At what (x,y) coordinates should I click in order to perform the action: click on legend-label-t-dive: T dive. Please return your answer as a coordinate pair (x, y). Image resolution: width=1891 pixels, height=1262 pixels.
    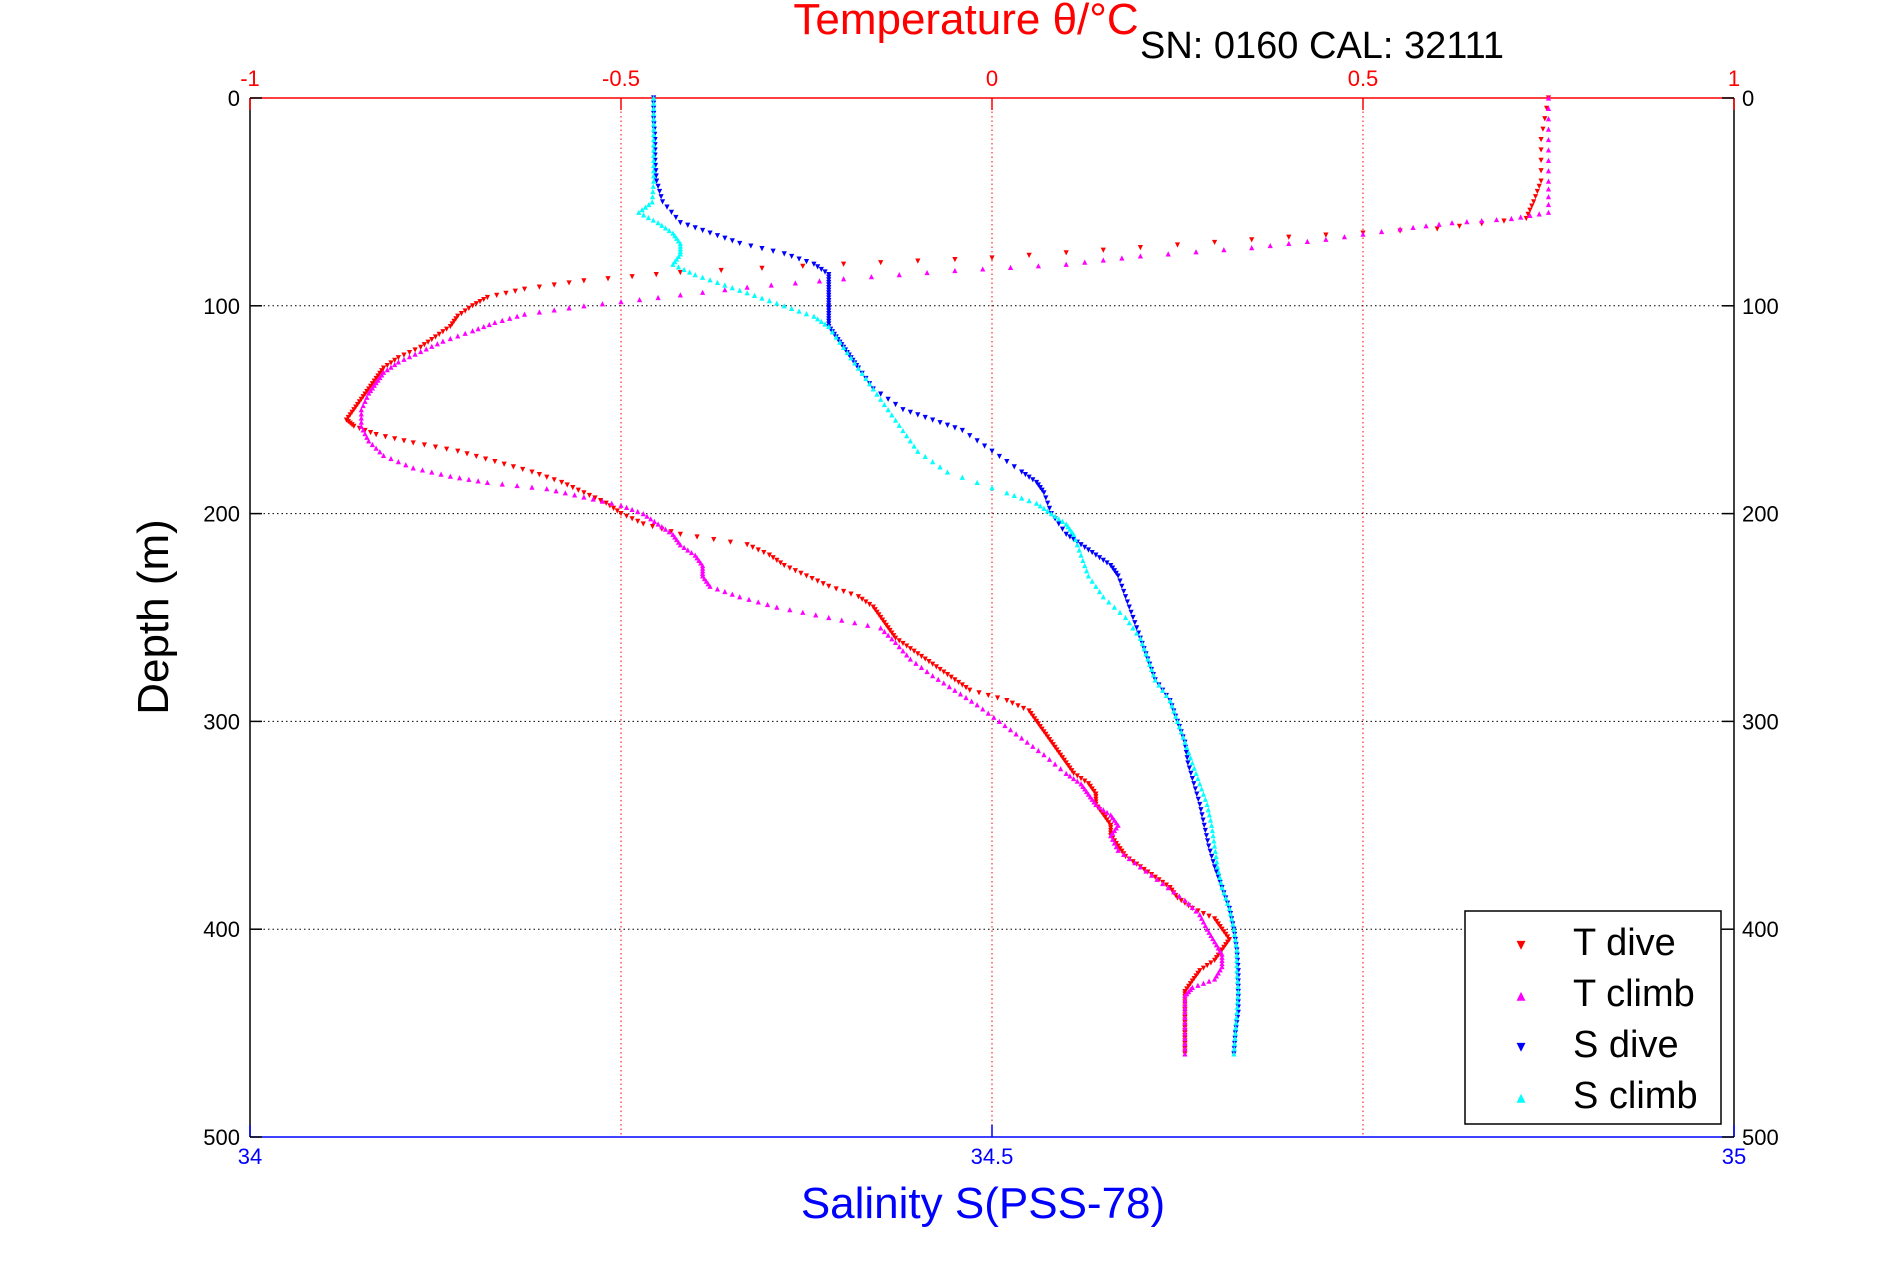
    Looking at the image, I should click on (1624, 943).